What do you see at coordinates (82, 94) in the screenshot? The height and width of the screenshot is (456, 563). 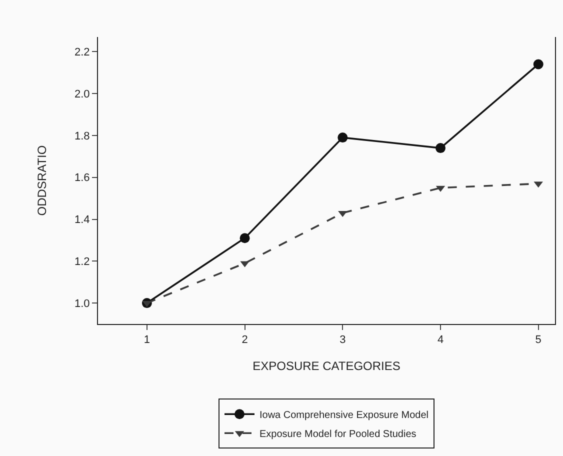 I see `y-tick-label: 2.0` at bounding box center [82, 94].